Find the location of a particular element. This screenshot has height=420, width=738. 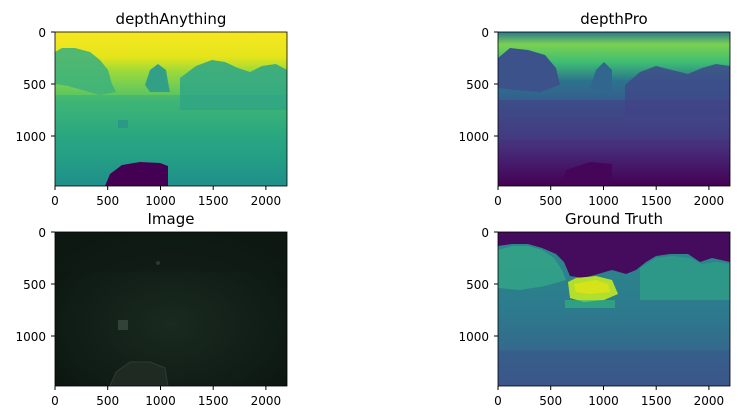

x-axis-image: 0 500 1000 1500 2000 is located at coordinates (166, 397).